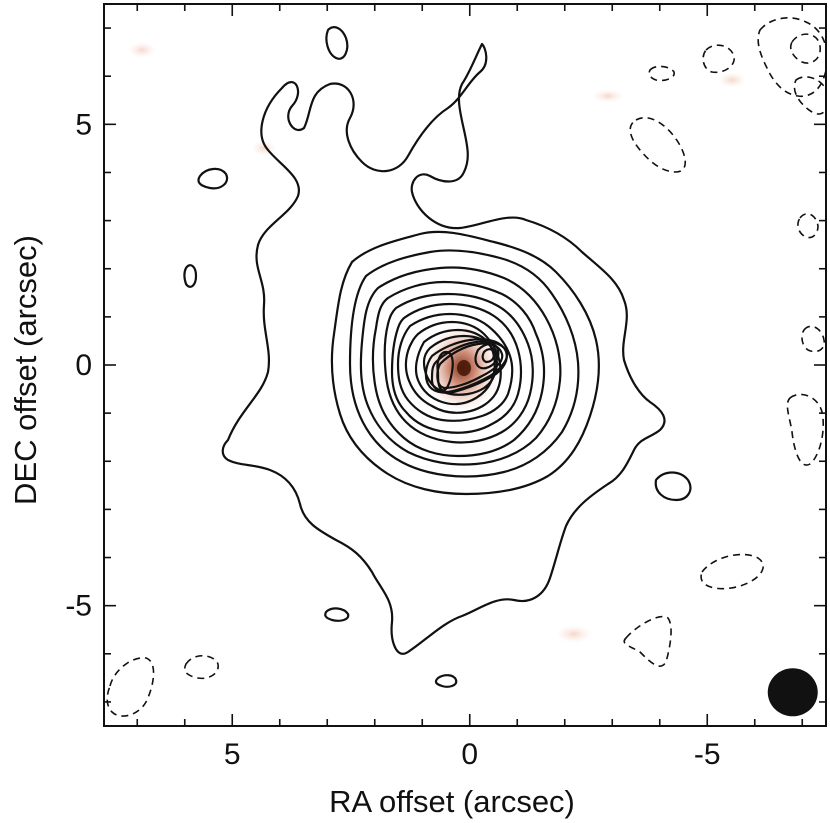 The width and height of the screenshot is (830, 823). Describe the element at coordinates (83, 365) in the screenshot. I see `y-tick-label: 0` at that location.